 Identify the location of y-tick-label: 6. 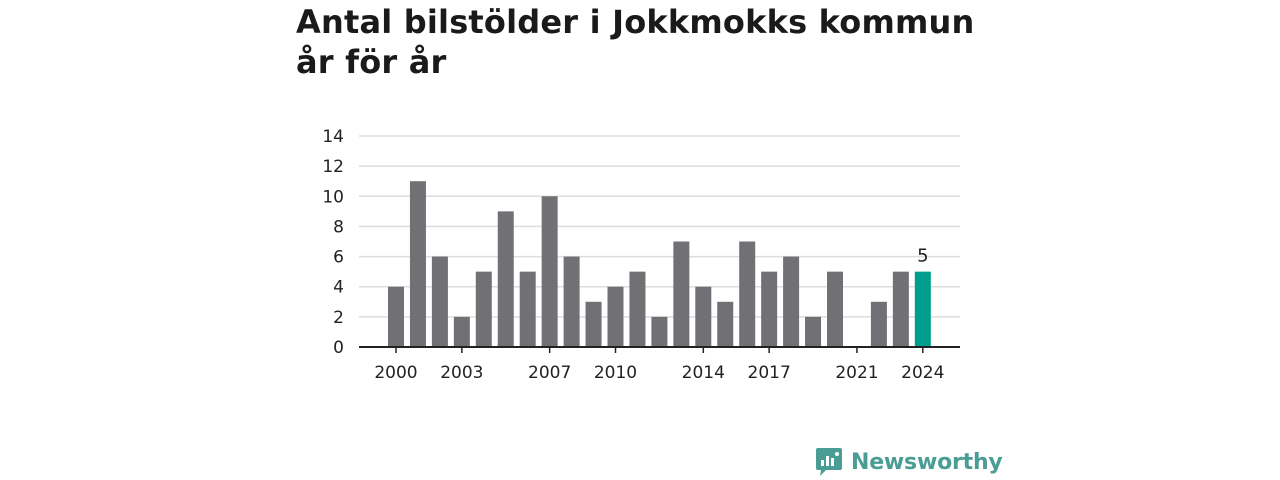
(338, 258).